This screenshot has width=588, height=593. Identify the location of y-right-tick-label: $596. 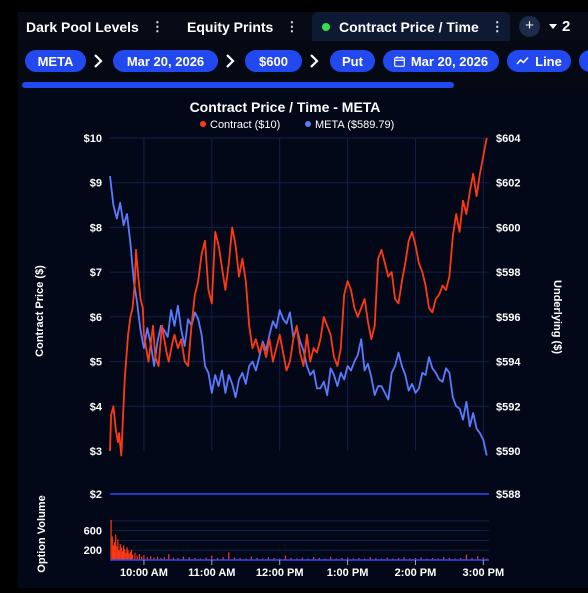
(508, 318).